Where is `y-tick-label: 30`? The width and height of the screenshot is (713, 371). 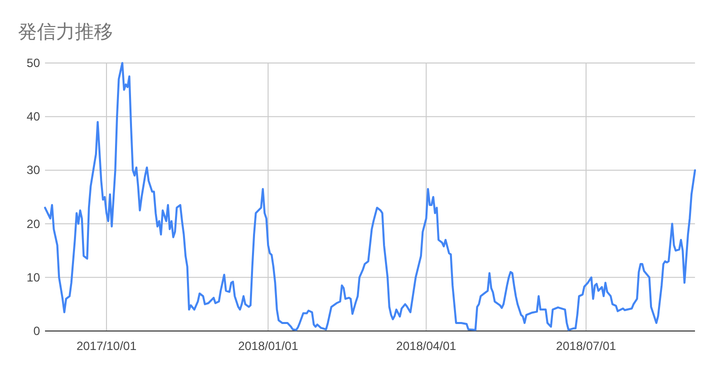 y-tick-label: 30 is located at coordinates (33, 170).